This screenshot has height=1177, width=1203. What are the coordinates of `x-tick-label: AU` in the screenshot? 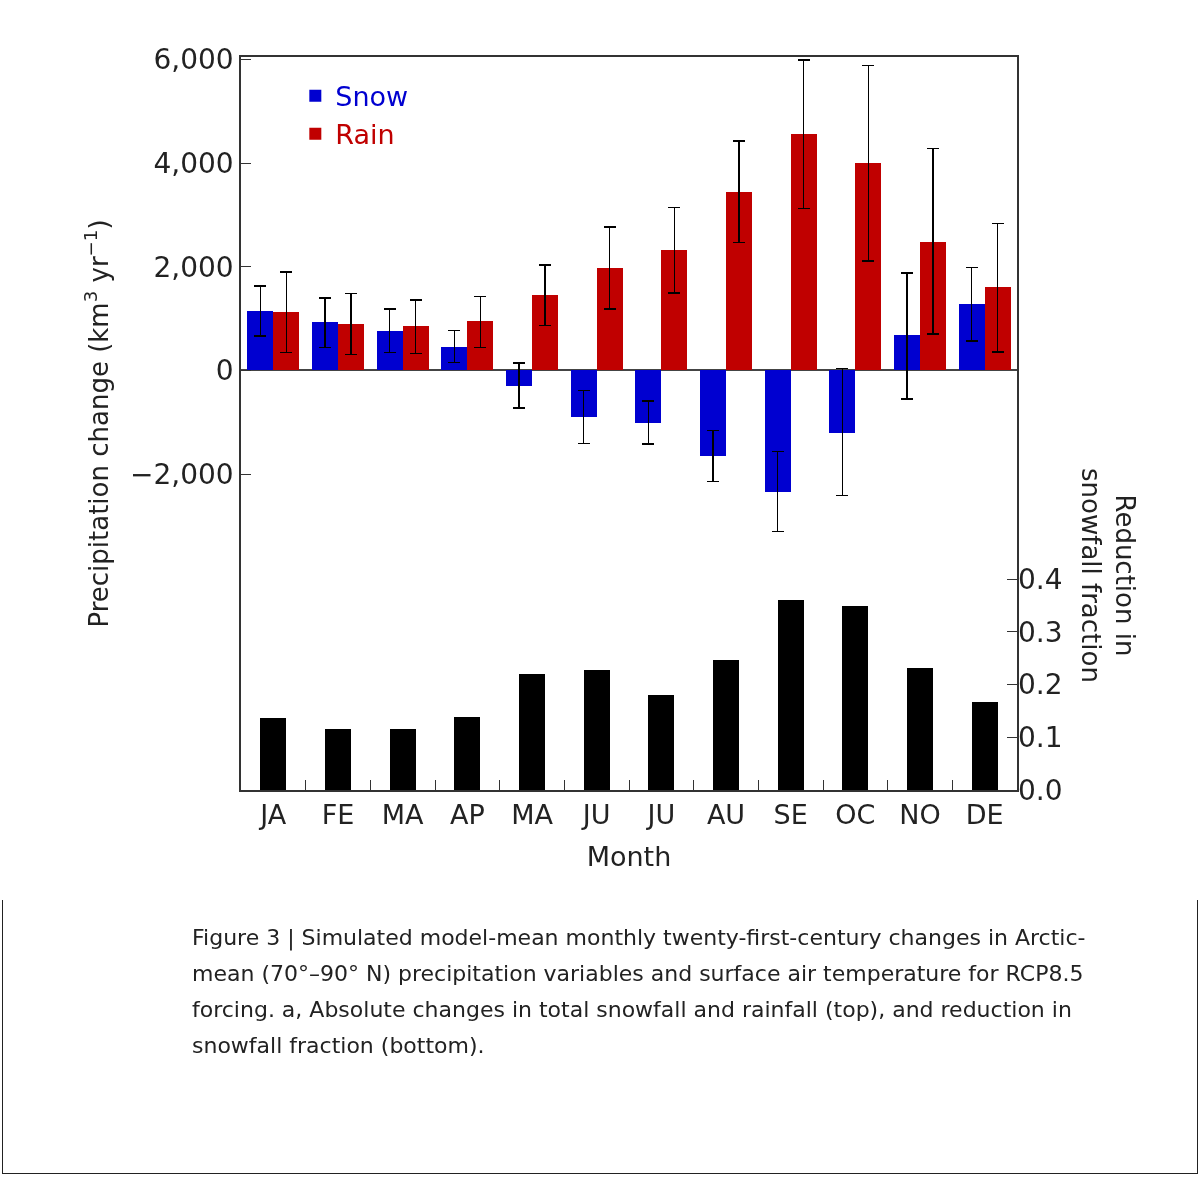 It's located at (726, 815).